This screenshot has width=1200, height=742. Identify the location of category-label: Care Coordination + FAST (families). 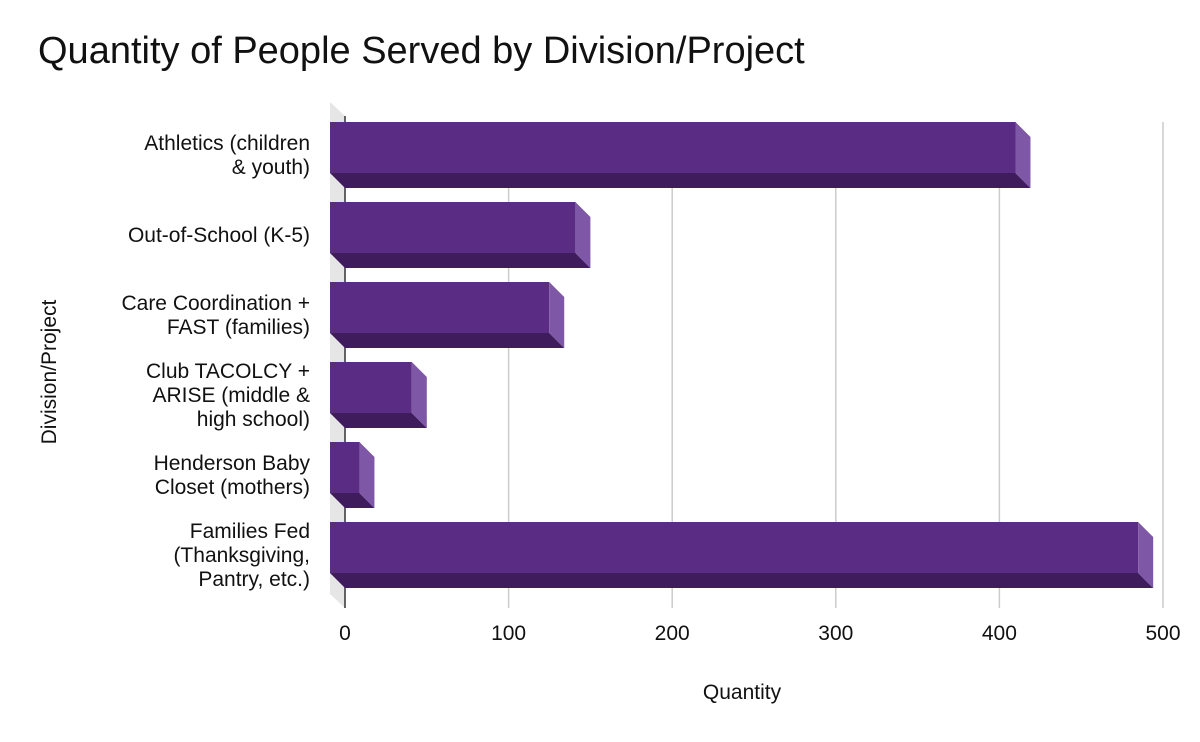
(215, 315).